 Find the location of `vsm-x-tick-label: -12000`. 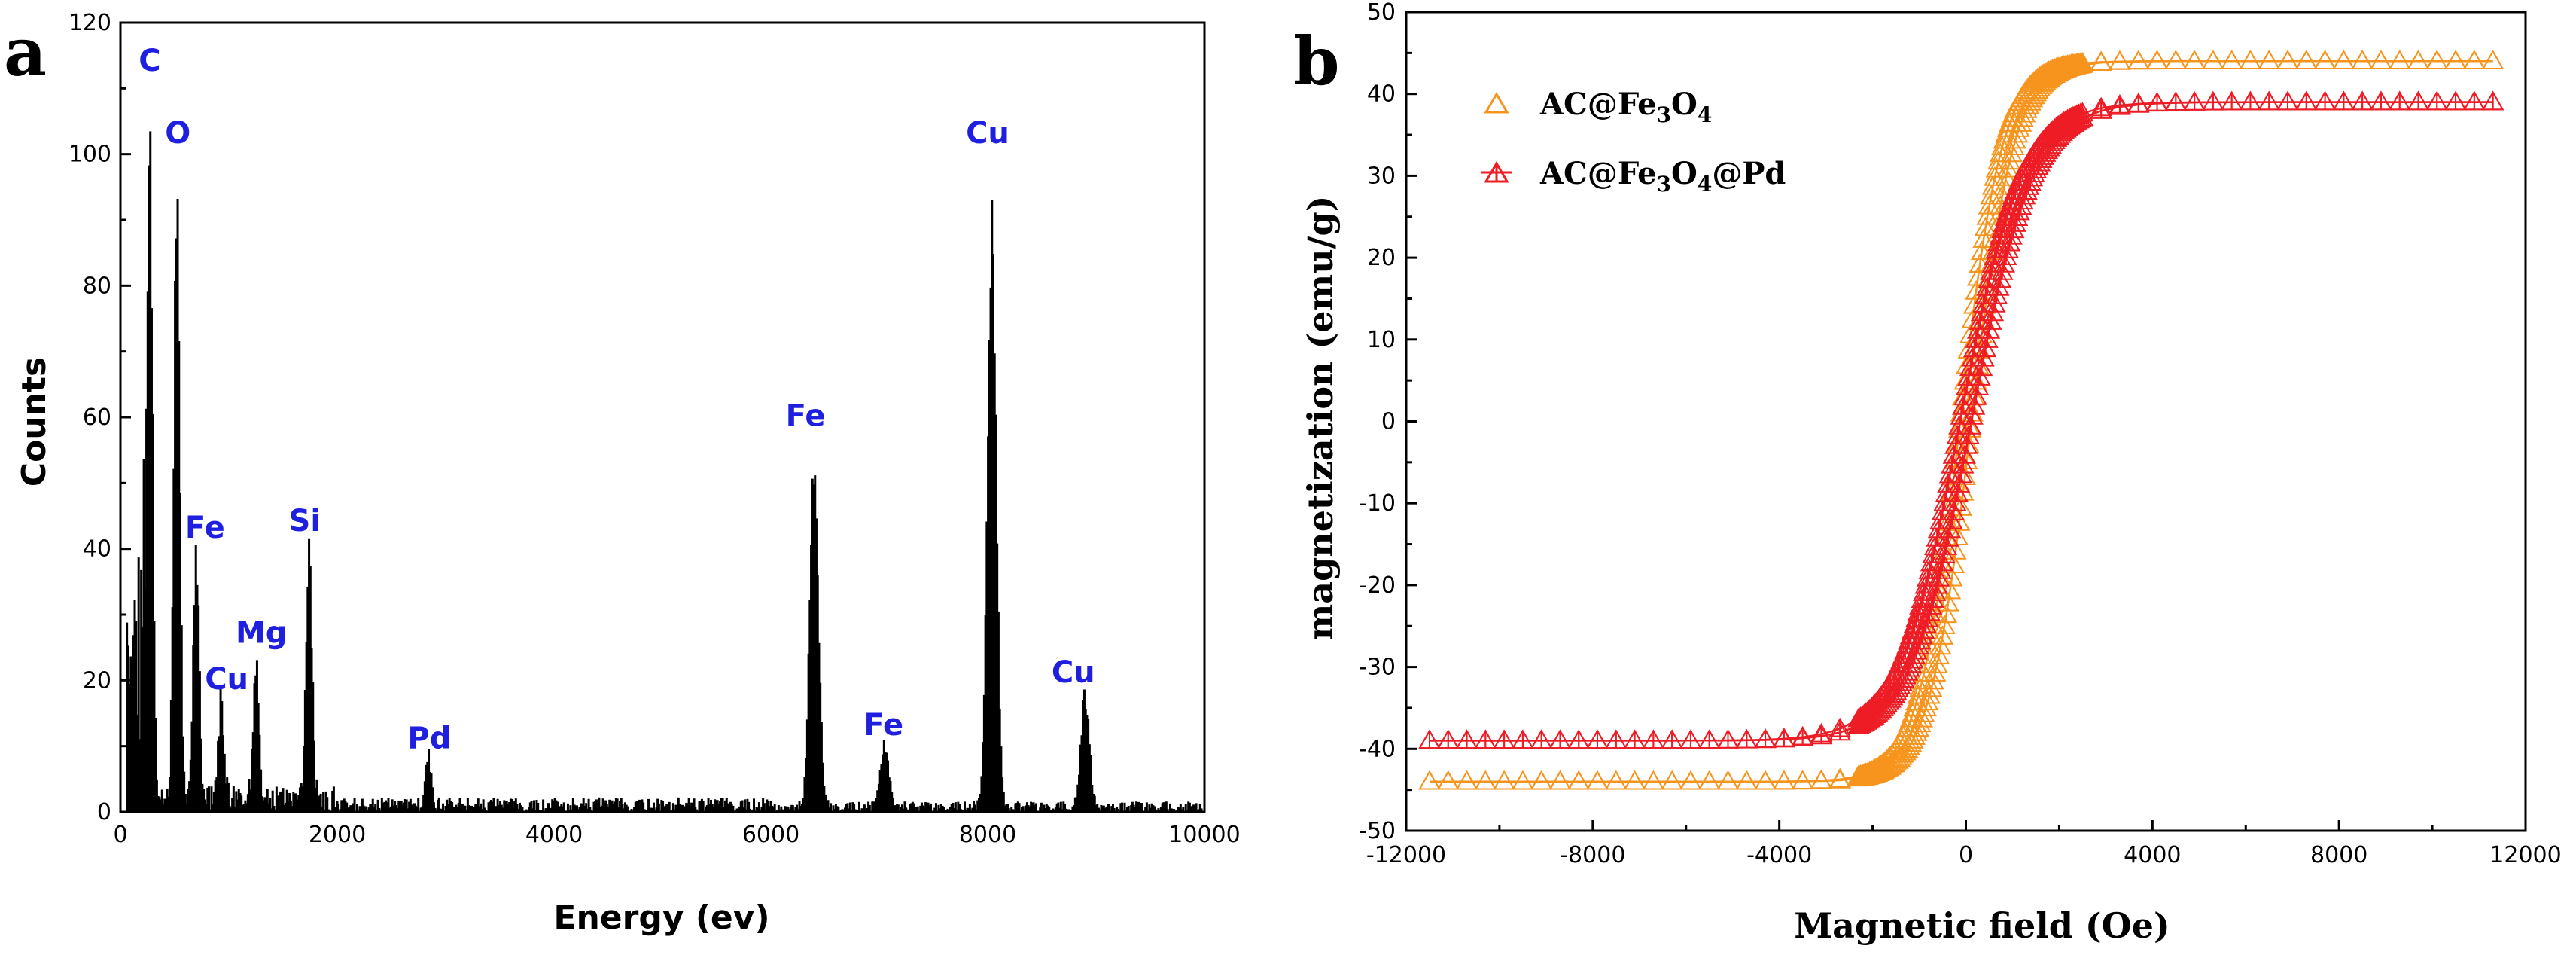

vsm-x-tick-label: -12000 is located at coordinates (1406, 855).